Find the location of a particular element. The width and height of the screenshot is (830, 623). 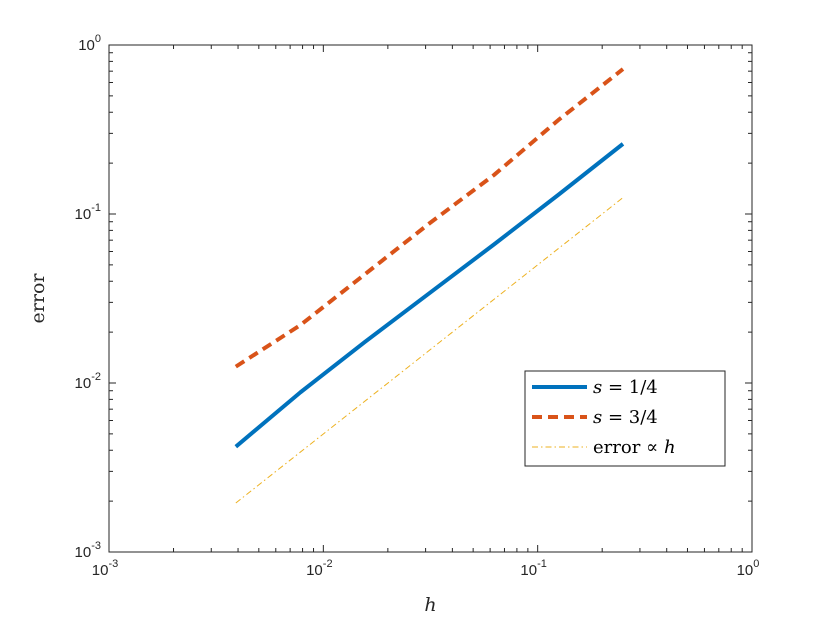

legend-label-2: error ∝ h is located at coordinates (634, 447).